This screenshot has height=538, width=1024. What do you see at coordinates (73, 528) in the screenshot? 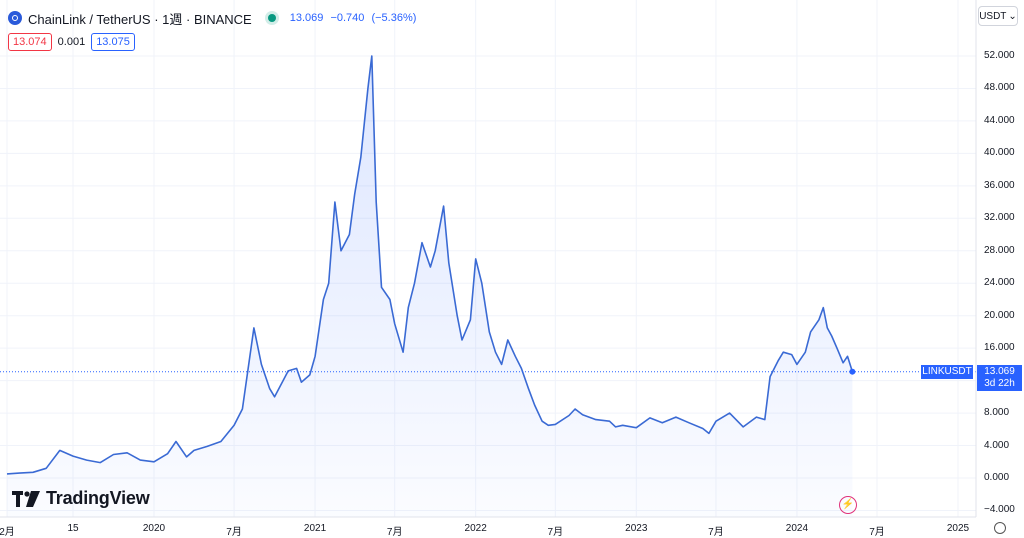
I see `x-tick-label: 15` at bounding box center [73, 528].